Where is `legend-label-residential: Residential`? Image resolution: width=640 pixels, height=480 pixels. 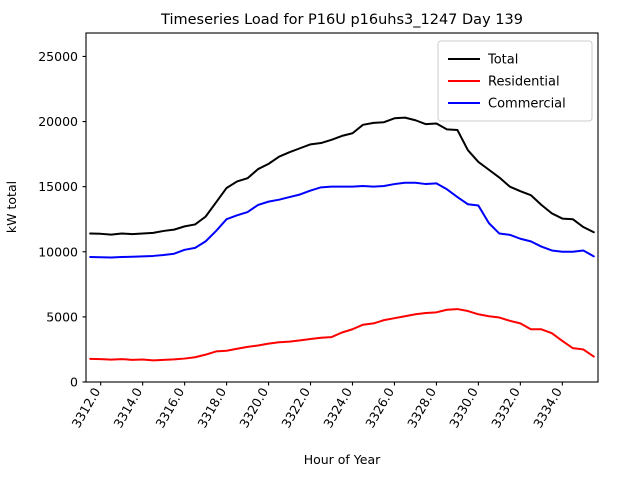
legend-label-residential: Residential is located at coordinates (524, 82).